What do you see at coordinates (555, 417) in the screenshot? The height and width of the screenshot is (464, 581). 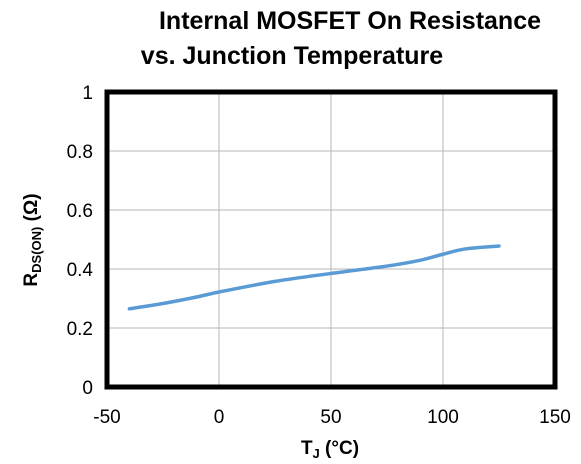 I see `x-tick-label-4: 150` at bounding box center [555, 417].